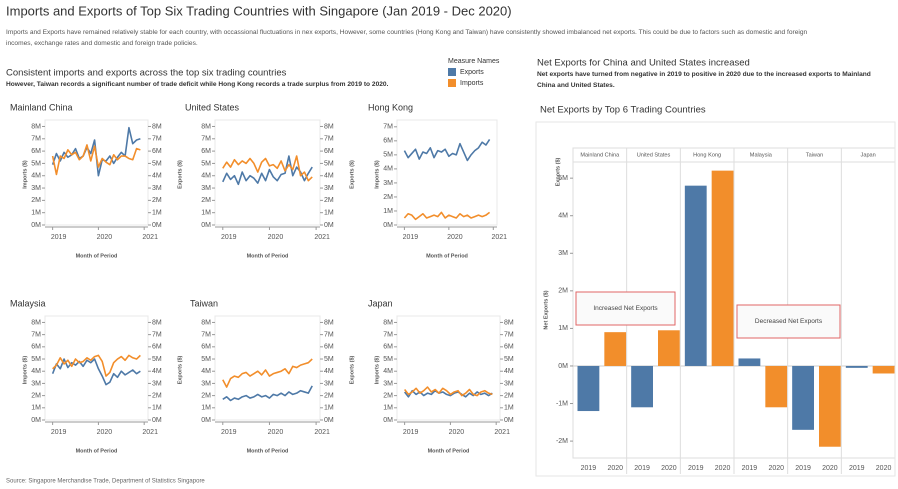 The image size is (898, 489). Describe the element at coordinates (36, 213) in the screenshot. I see `y-tick-label: 1M` at that location.